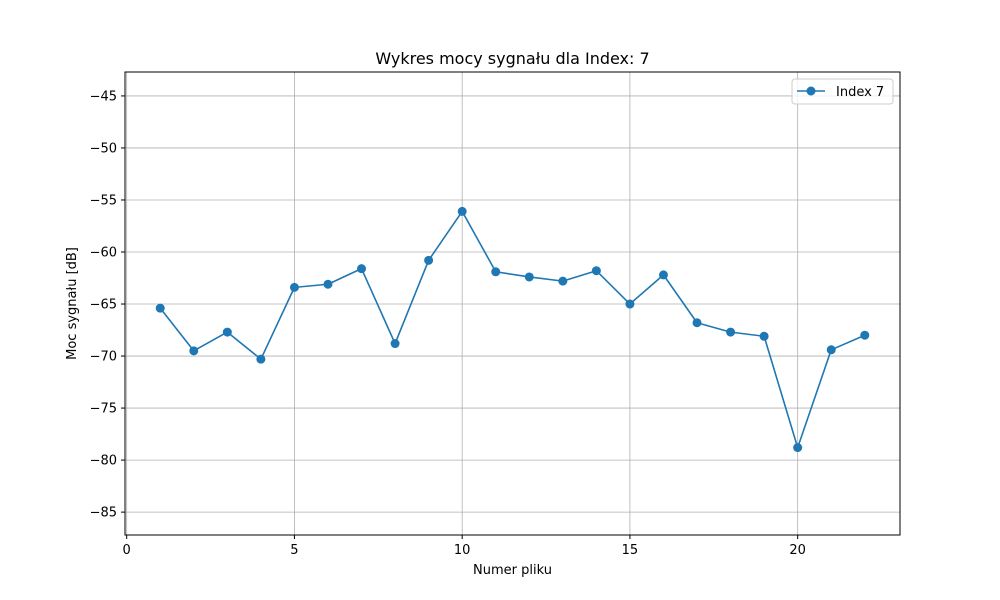 The height and width of the screenshot is (600, 1000). What do you see at coordinates (103, 461) in the screenshot?
I see `y-tick-label: −80` at bounding box center [103, 461].